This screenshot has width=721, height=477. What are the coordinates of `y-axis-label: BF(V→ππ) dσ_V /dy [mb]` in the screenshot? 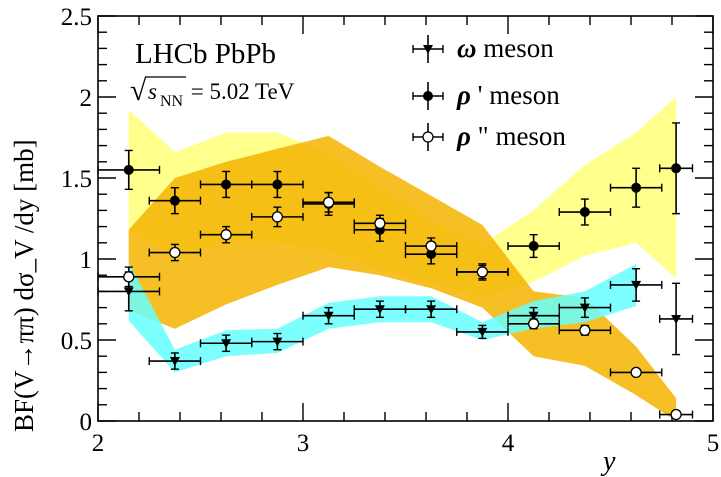 It's located at (24, 285).